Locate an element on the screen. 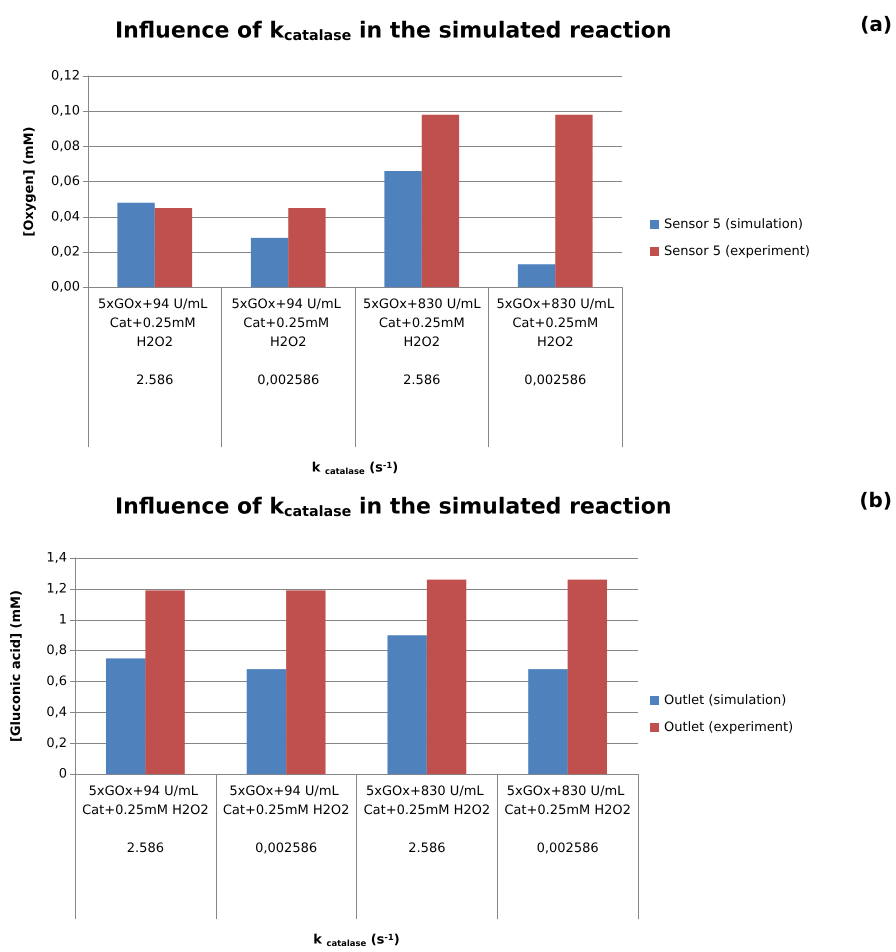 Image resolution: width=896 pixels, height=952 pixels. text: (a) is located at coordinates (876, 24).